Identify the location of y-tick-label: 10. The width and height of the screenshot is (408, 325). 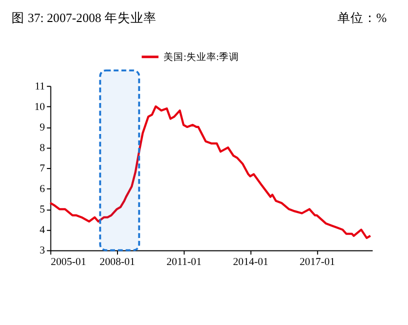
(39, 107).